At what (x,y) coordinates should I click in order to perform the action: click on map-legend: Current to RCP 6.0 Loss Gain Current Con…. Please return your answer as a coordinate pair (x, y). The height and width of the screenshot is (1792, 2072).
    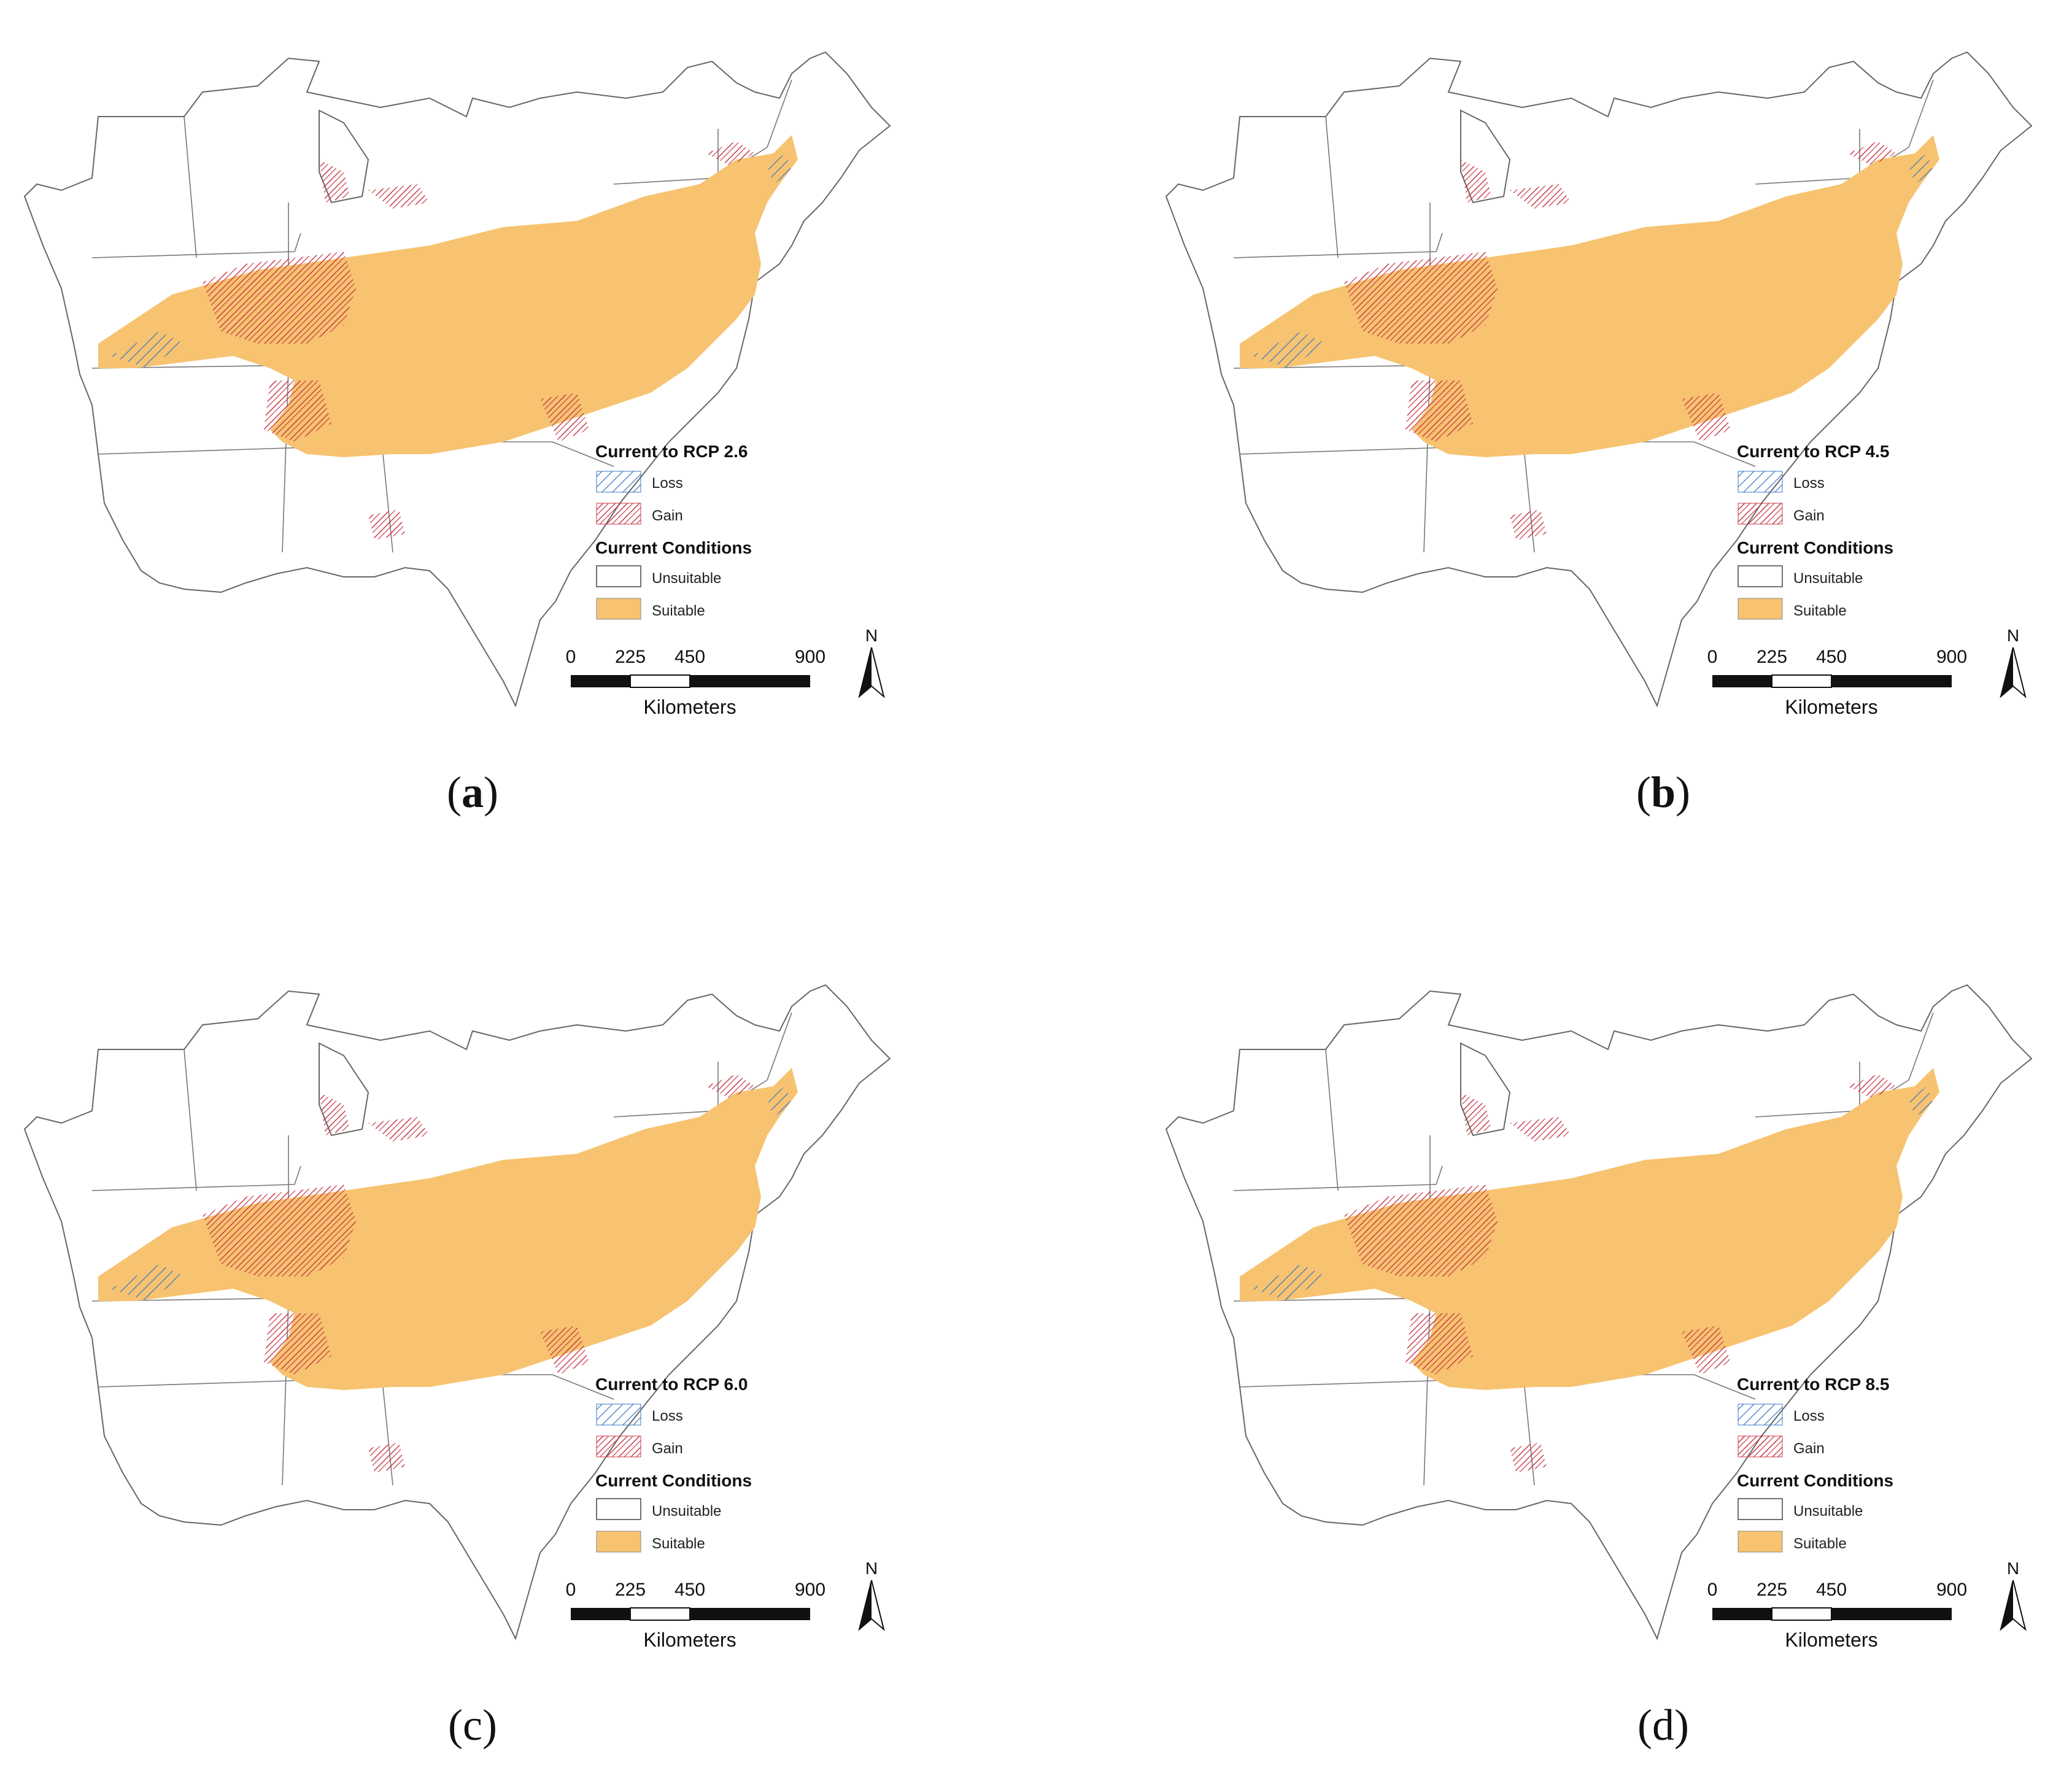
    Looking at the image, I should click on (673, 1464).